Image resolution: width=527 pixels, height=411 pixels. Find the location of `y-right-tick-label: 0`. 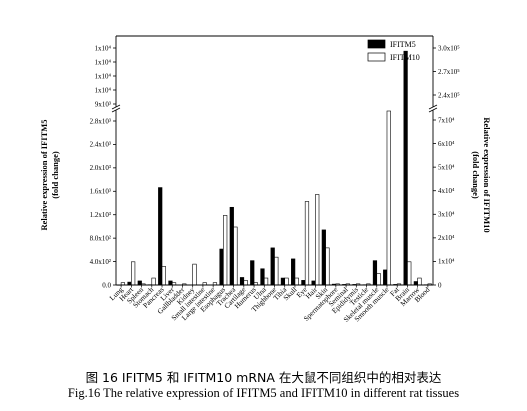

y-right-tick-label: 0 is located at coordinates (440, 285).